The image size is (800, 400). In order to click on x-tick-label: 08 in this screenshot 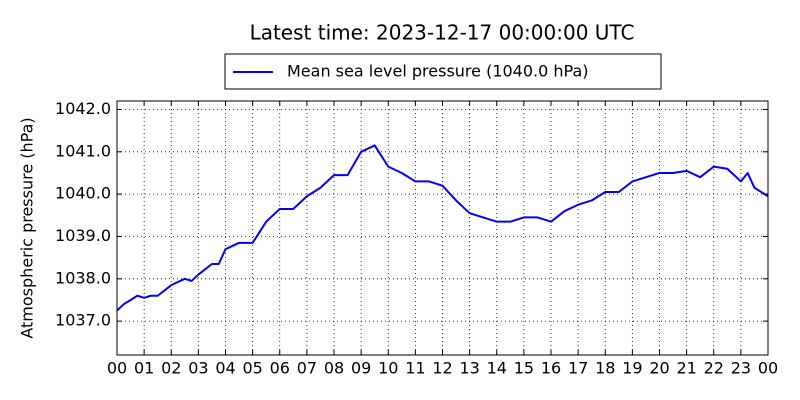, I will do `click(334, 368)`.